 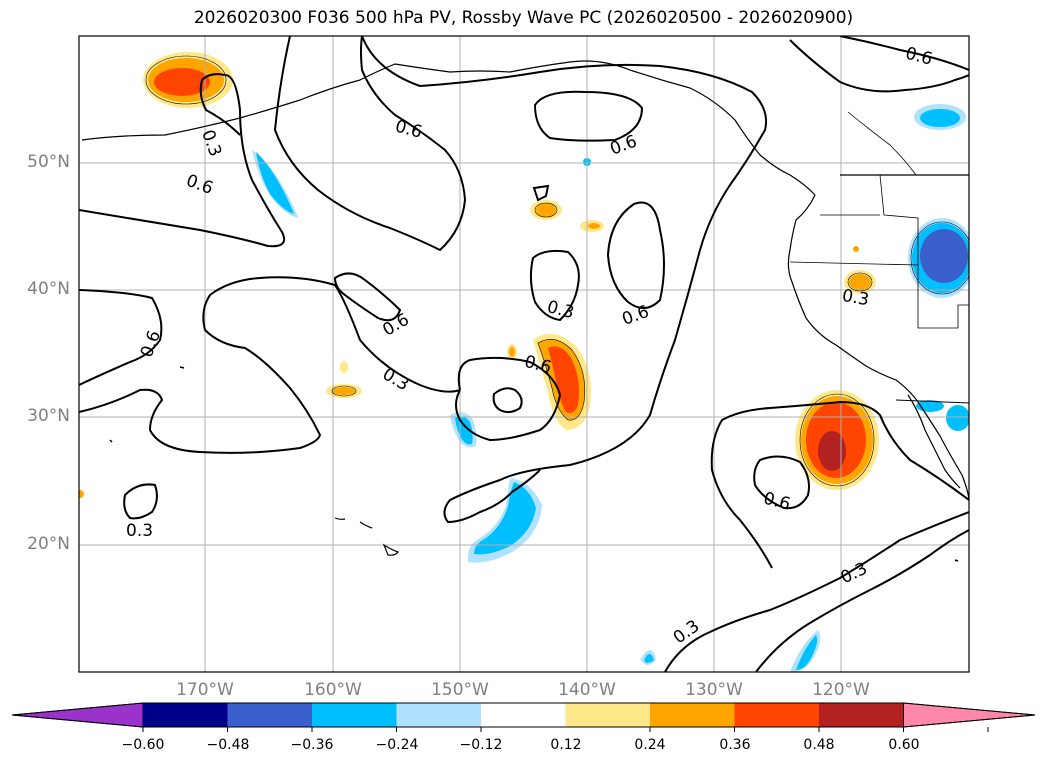 I want to click on lon-label-150w: 150°W, so click(x=460, y=690).